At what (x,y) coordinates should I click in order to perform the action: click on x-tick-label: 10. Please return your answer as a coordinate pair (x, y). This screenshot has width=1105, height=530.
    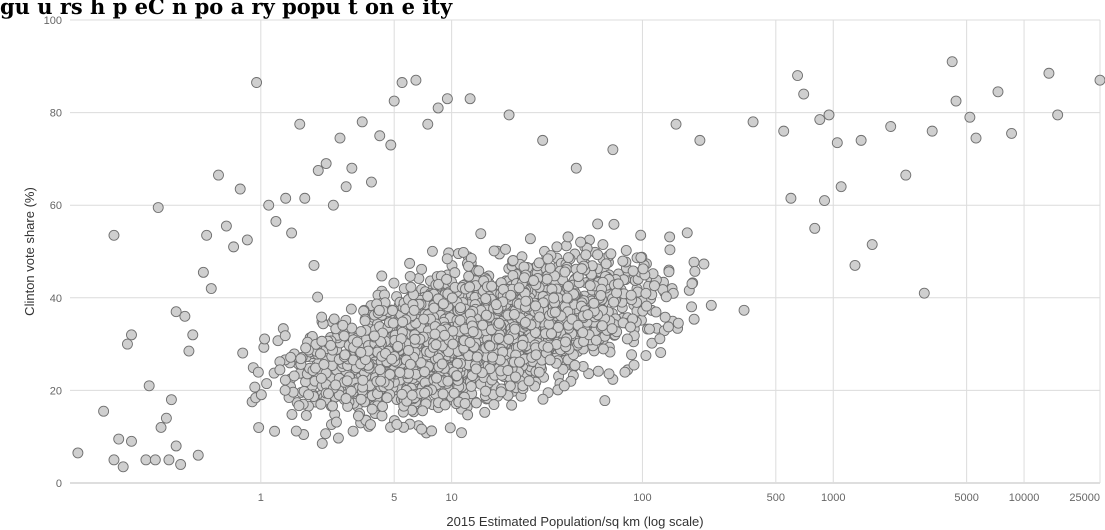
    Looking at the image, I should click on (452, 498).